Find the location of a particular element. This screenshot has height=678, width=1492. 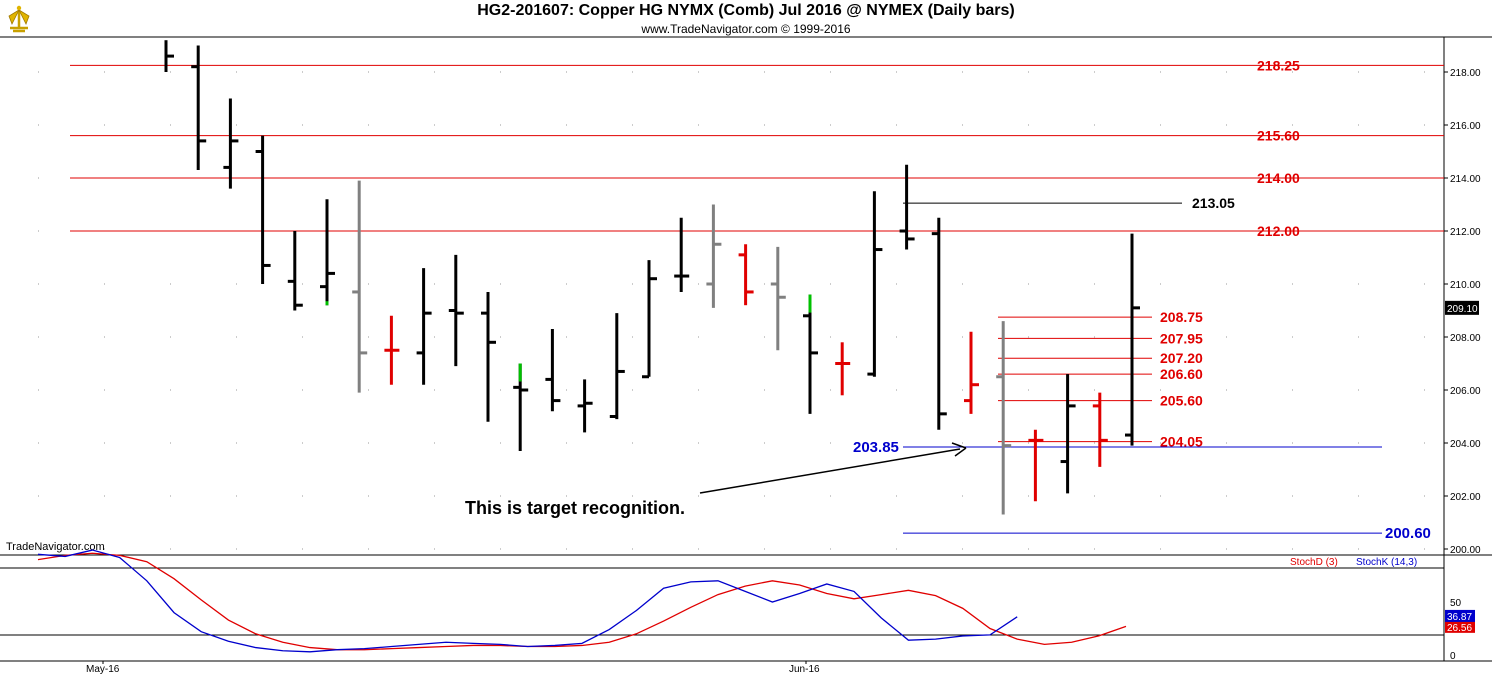

arrowhead-icon is located at coordinates (959, 449).